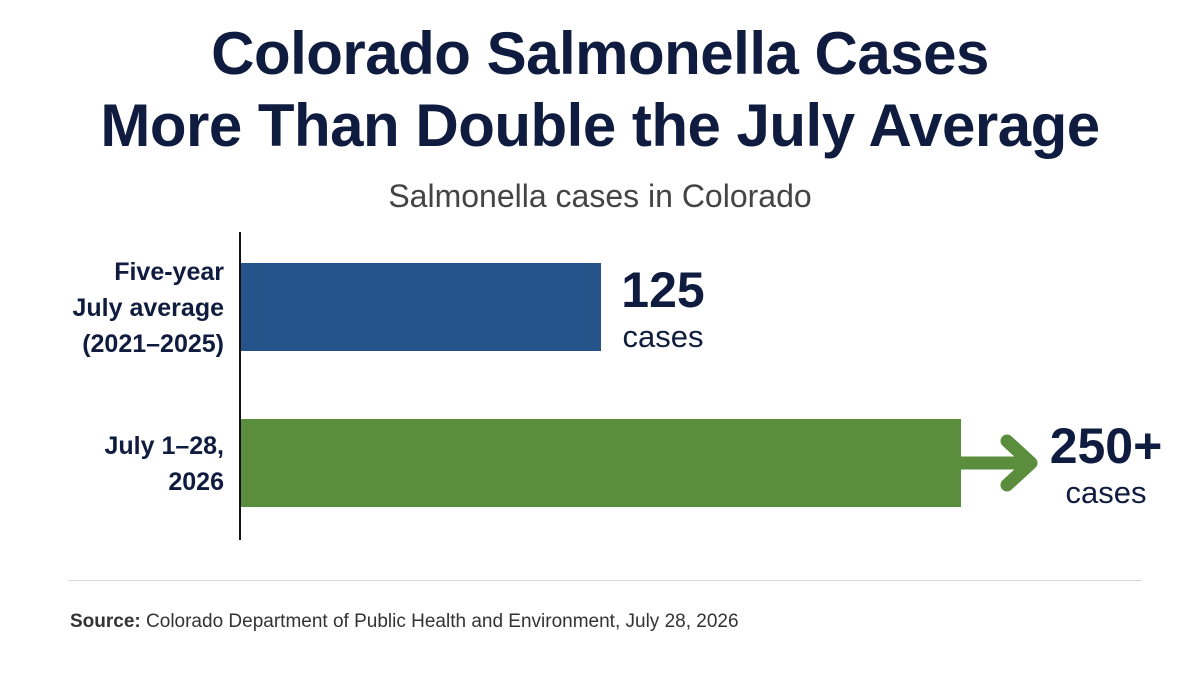  What do you see at coordinates (105, 621) in the screenshot?
I see `source-label: Source:` at bounding box center [105, 621].